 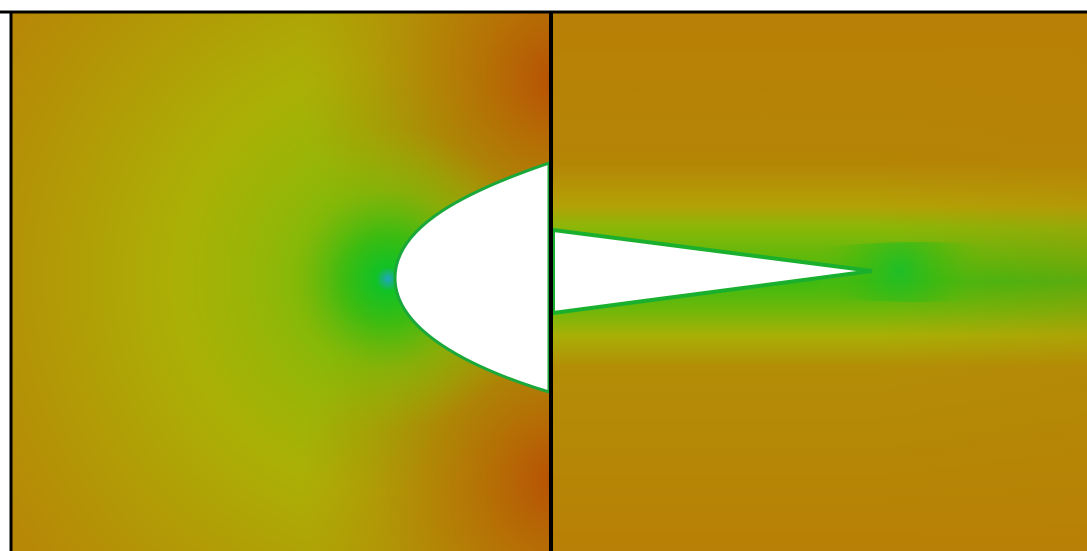 What do you see at coordinates (918, 272) in the screenshot?
I see `wake-core` at bounding box center [918, 272].